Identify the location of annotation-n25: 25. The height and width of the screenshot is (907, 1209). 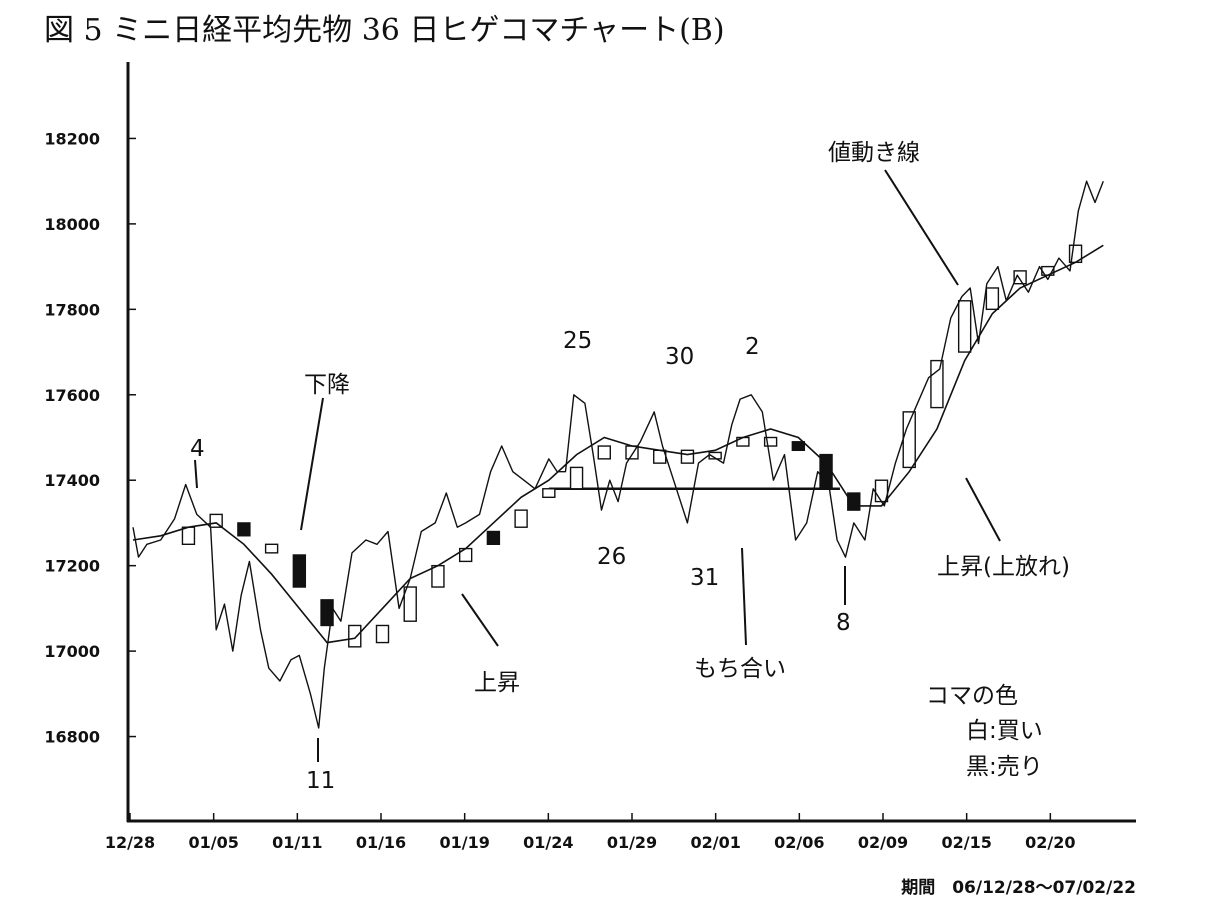
(577, 341).